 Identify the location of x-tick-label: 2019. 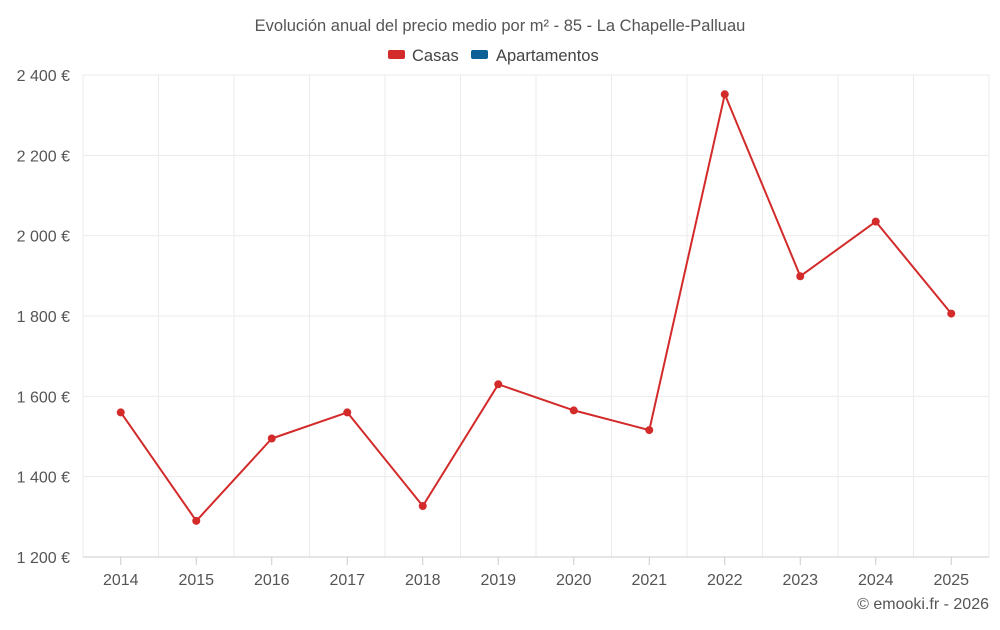
(498, 580).